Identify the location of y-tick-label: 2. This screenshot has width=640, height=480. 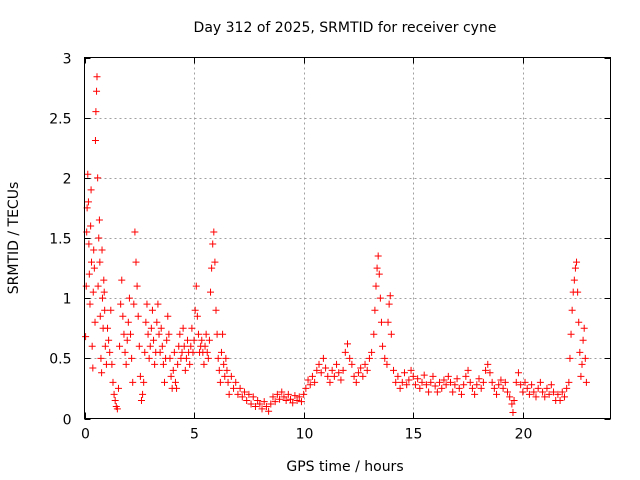
(67, 180).